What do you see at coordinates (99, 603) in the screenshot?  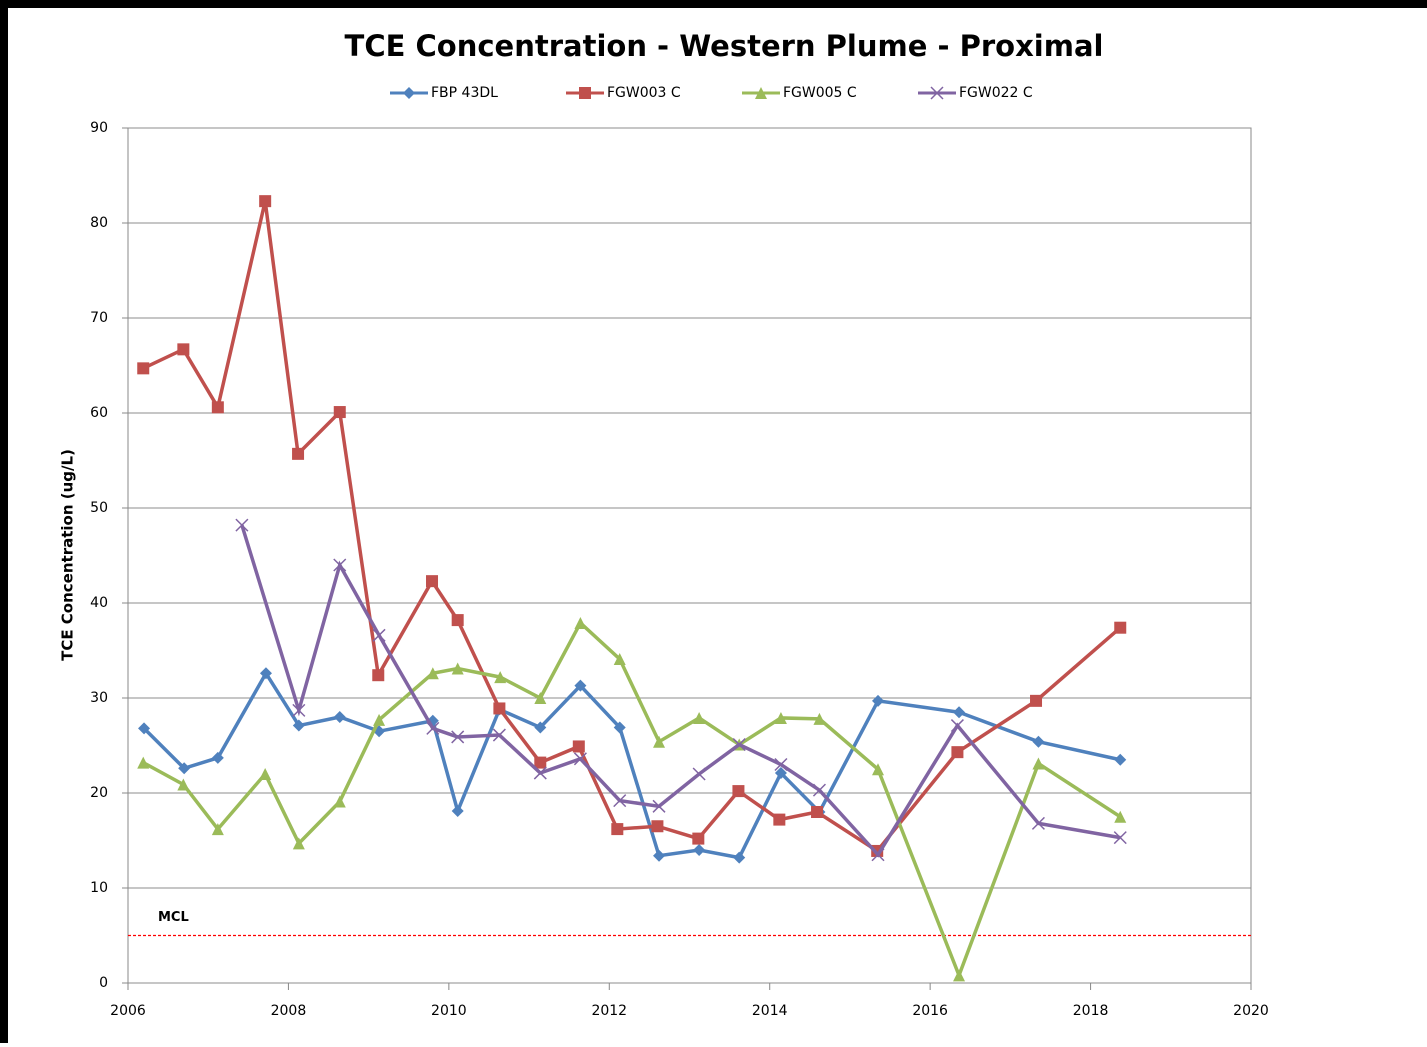 I see `y-tick-label: 40` at bounding box center [99, 603].